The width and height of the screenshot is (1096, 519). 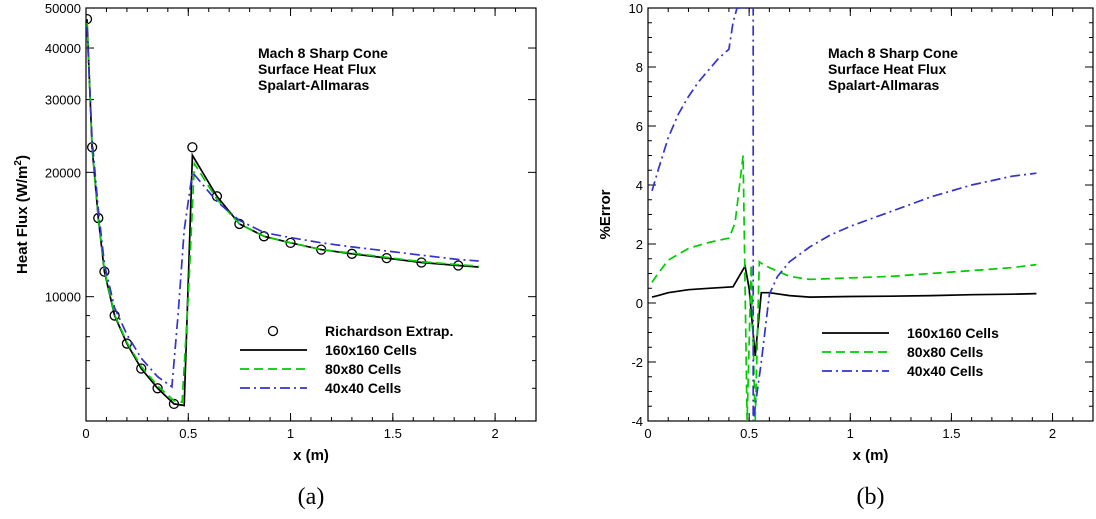 I want to click on y-tick-label: 8, so click(x=639, y=67).